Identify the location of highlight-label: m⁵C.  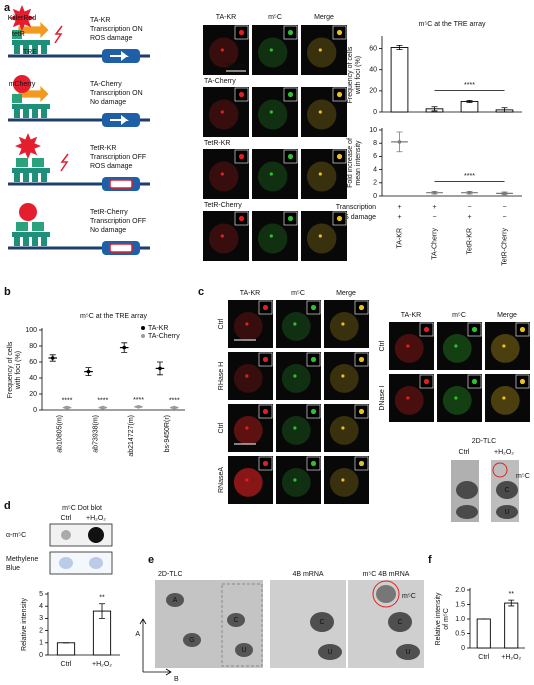
(409, 596).